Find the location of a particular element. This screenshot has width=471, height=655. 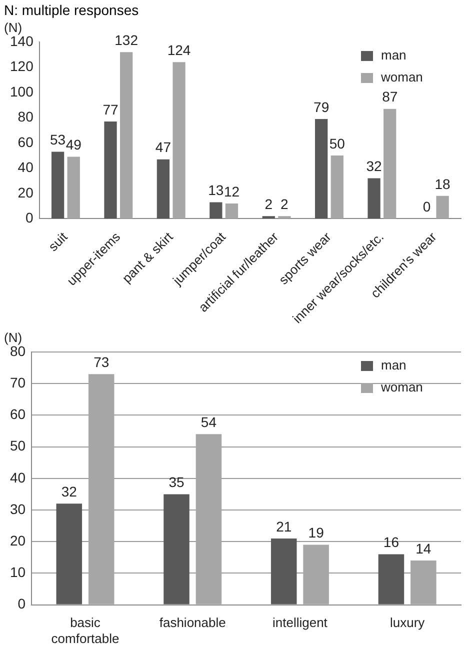

data-label: 12 is located at coordinates (232, 191).